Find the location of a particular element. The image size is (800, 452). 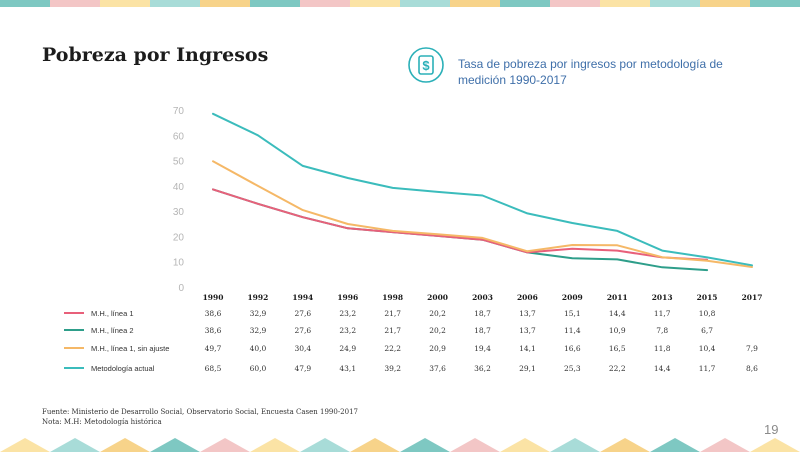

data-label: 29,1 is located at coordinates (527, 368).